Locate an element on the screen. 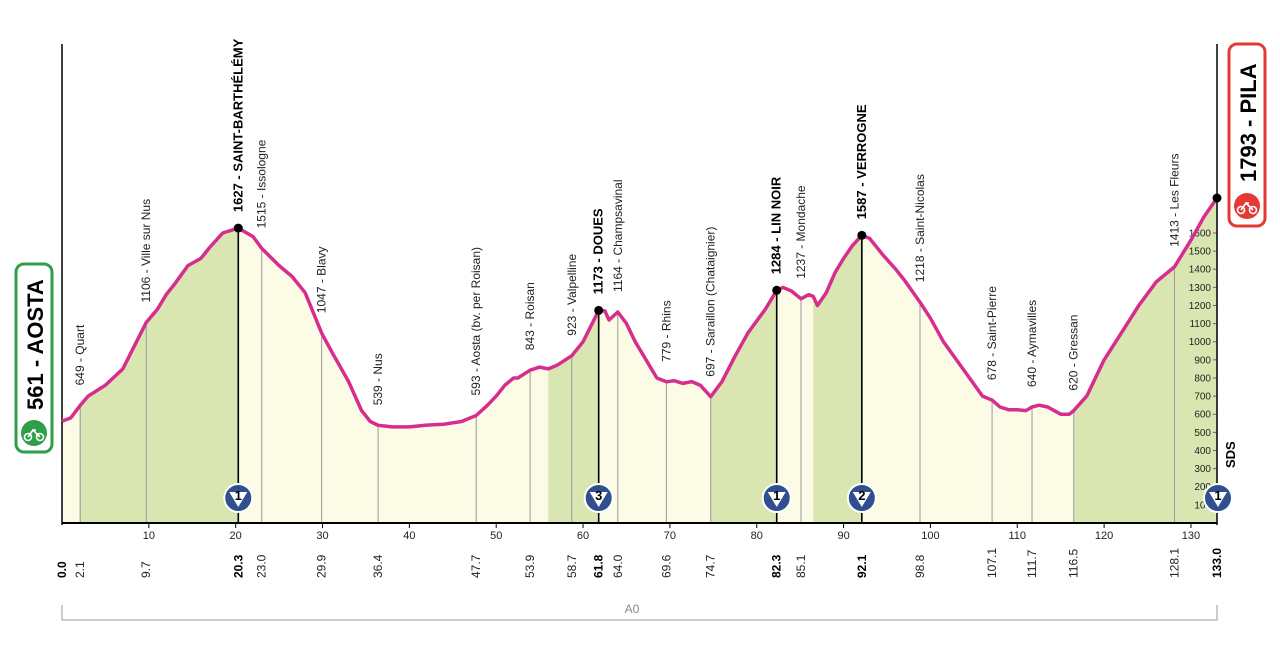 The height and width of the screenshot is (649, 1280). x-tick-label: 80 is located at coordinates (757, 536).